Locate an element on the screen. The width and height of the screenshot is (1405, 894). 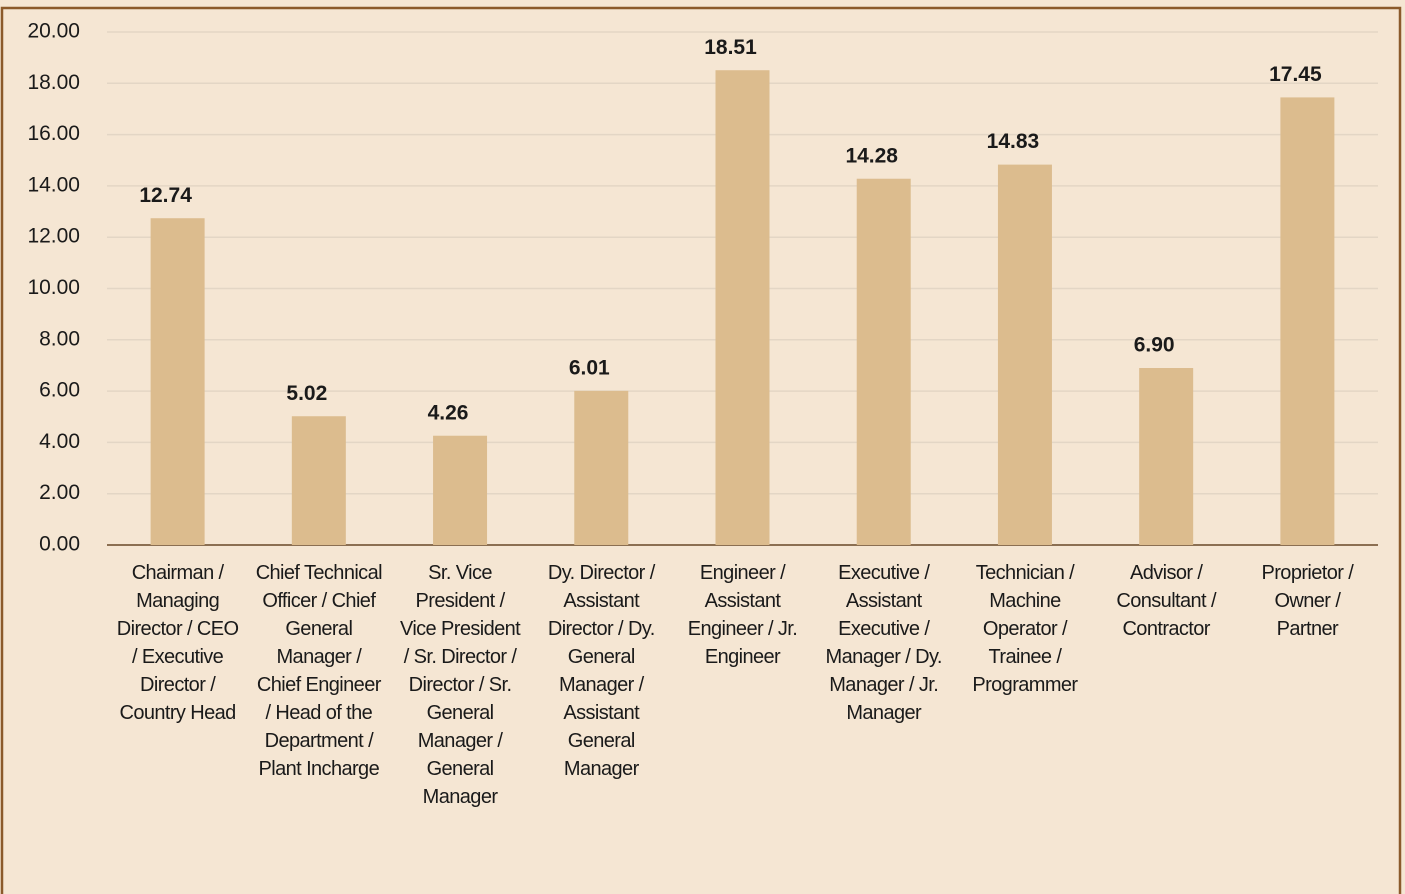
y-tick-label: 14.00 is located at coordinates (53, 184).